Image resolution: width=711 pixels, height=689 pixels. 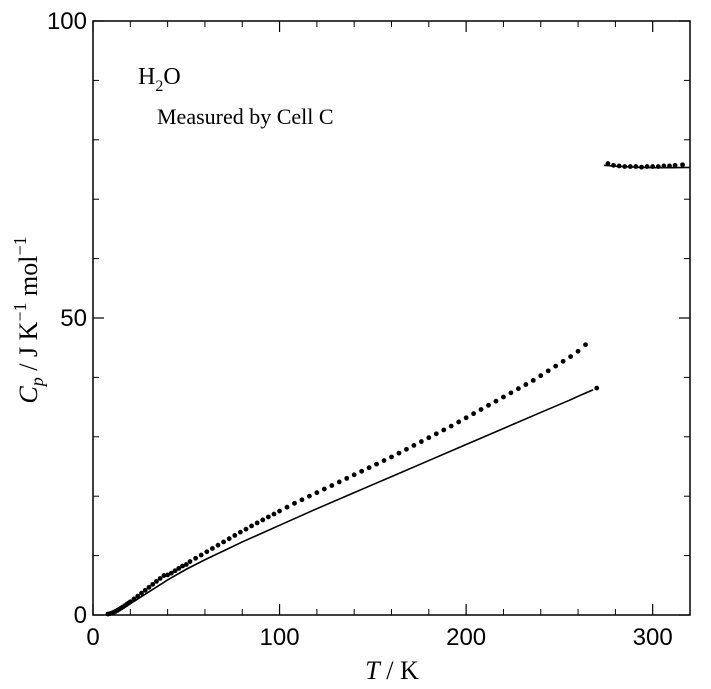 I want to click on y-axis-exponent-1: −1, so click(x=20, y=311).